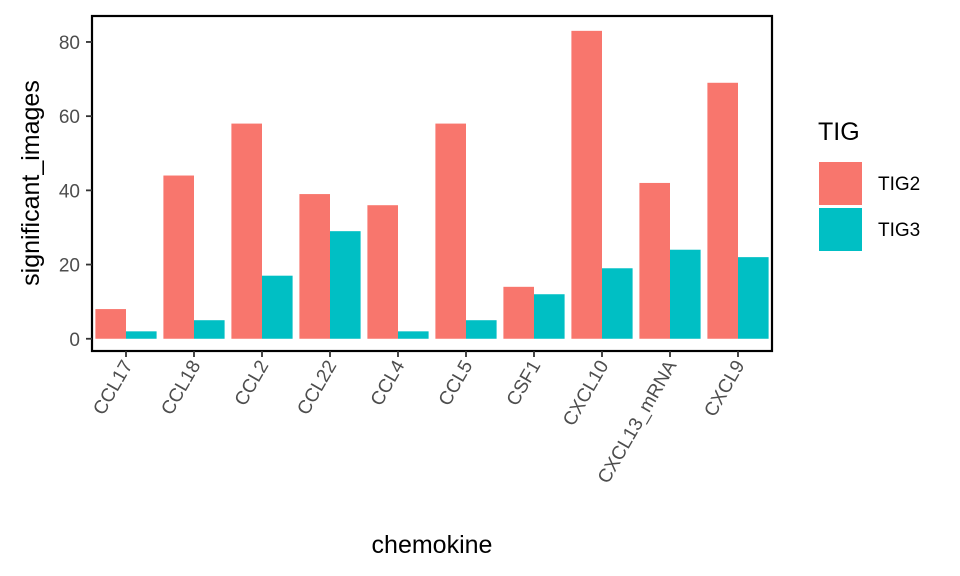  Describe the element at coordinates (388, 383) in the screenshot. I see `x-tick-label: CCL4` at that location.